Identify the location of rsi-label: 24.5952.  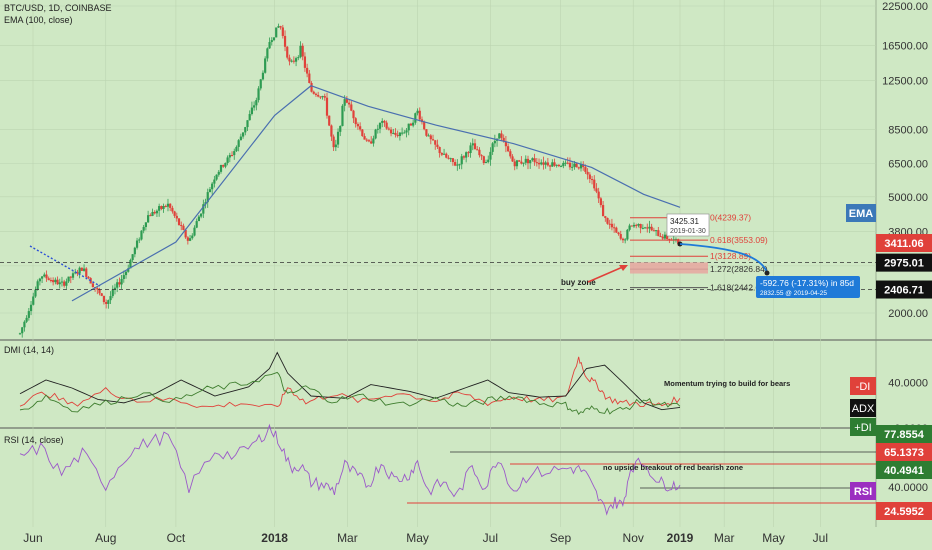
(904, 512).